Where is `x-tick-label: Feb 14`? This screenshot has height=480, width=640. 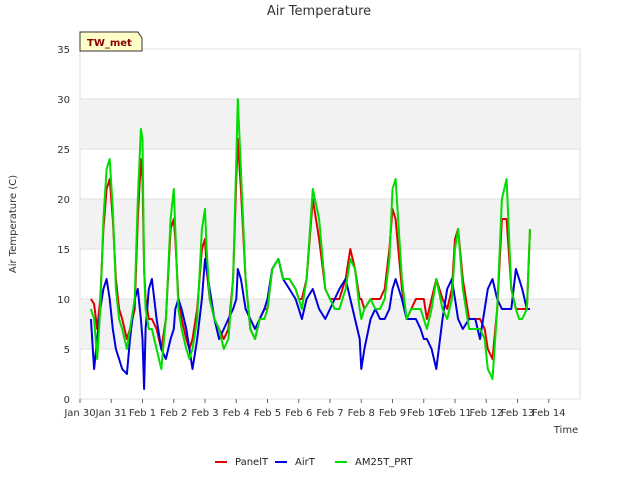
x-tick-label: Feb 14 is located at coordinates (549, 413).